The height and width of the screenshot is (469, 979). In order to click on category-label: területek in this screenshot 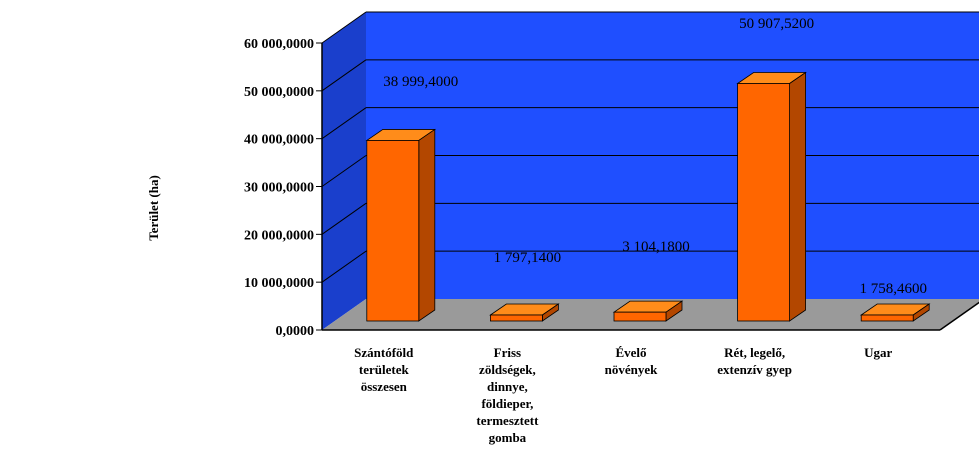, I will do `click(384, 369)`.